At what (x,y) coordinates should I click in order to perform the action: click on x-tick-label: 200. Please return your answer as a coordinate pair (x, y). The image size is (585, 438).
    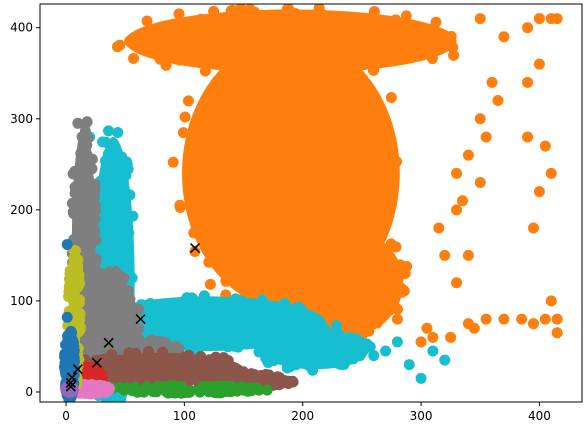
    Looking at the image, I should click on (302, 416).